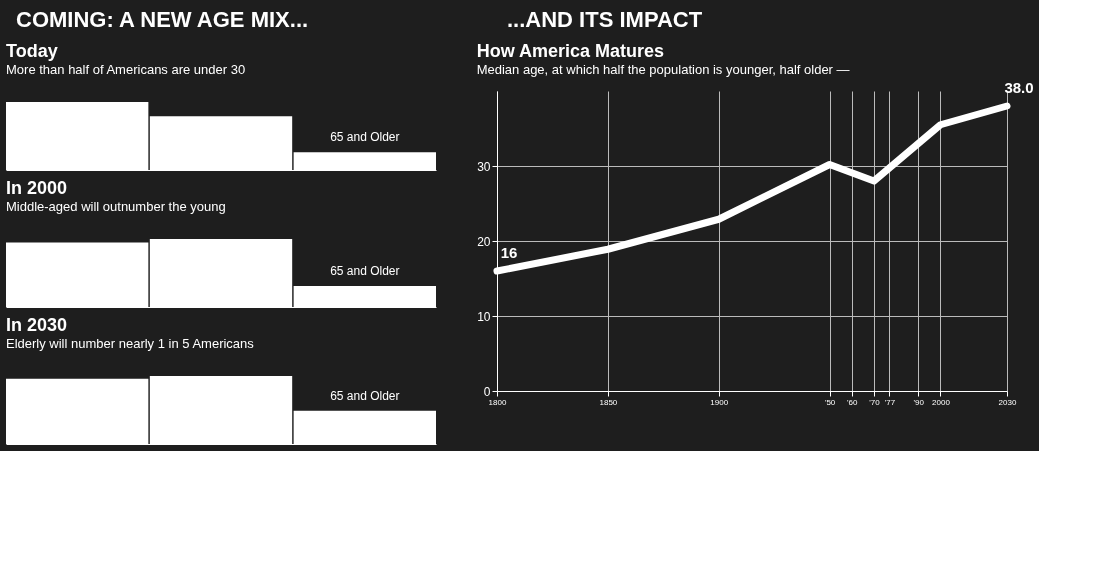 The image size is (1107, 578). What do you see at coordinates (570, 51) in the screenshot?
I see `chart-title: How America Matures` at bounding box center [570, 51].